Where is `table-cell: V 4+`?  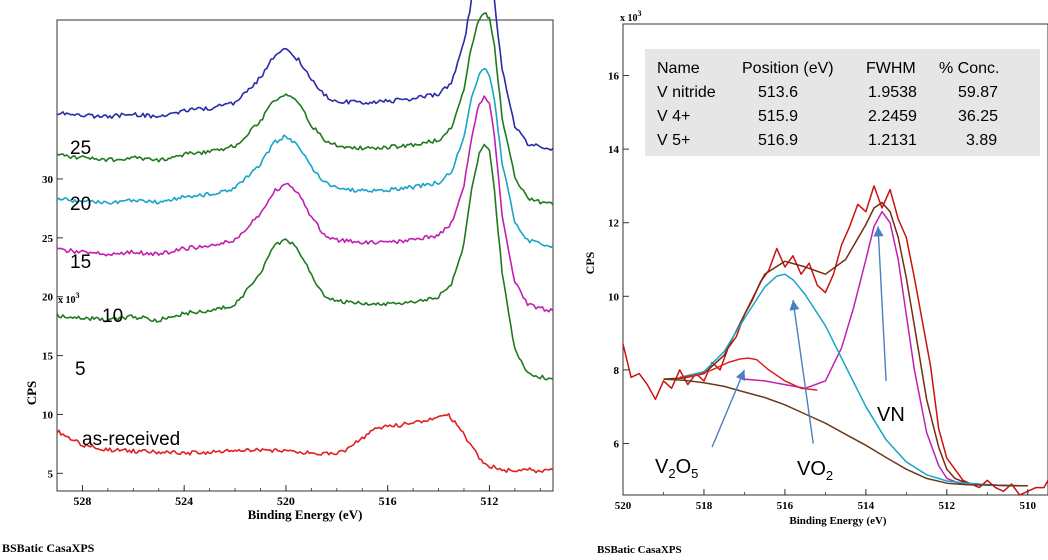
table-cell: V 4+ is located at coordinates (673, 116).